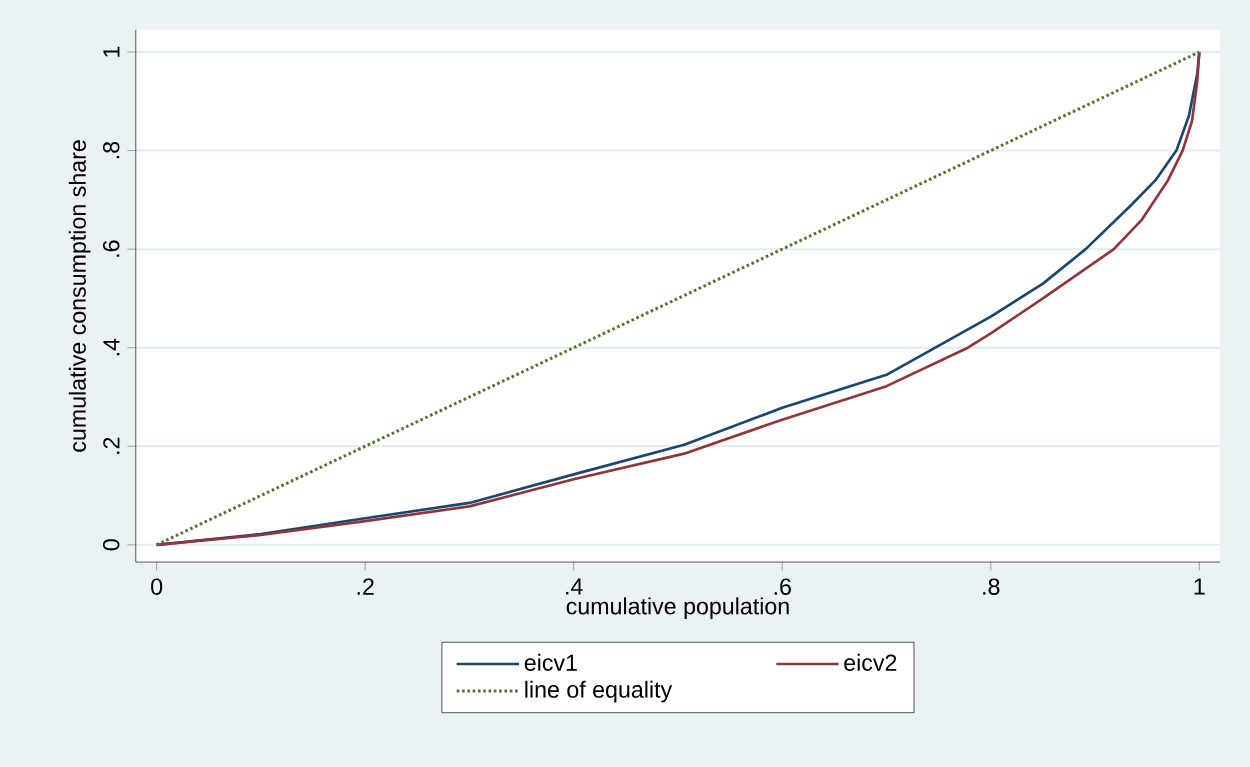 The height and width of the screenshot is (767, 1250). What do you see at coordinates (111, 347) in the screenshot?
I see `y-tick-label: .4` at bounding box center [111, 347].